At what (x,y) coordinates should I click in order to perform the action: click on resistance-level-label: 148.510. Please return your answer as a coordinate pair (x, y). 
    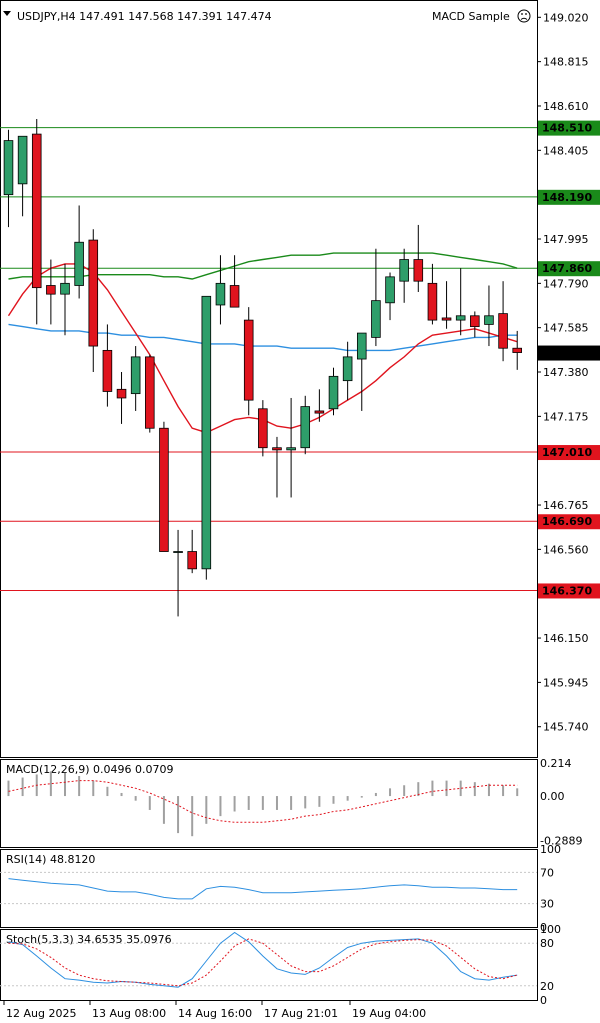
    Looking at the image, I should click on (567, 128).